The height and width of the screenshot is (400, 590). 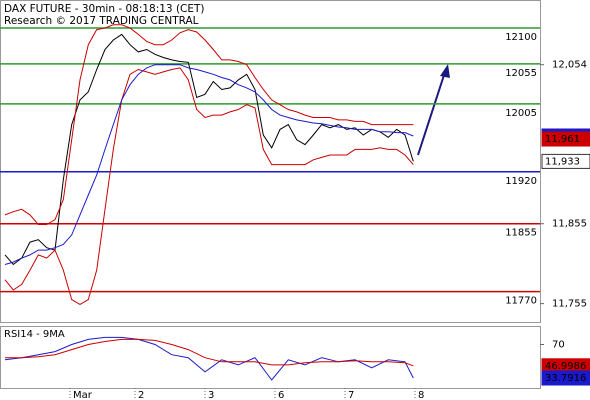 What do you see at coordinates (562, 161) in the screenshot?
I see `price-marker-label: 11,933` at bounding box center [562, 161].